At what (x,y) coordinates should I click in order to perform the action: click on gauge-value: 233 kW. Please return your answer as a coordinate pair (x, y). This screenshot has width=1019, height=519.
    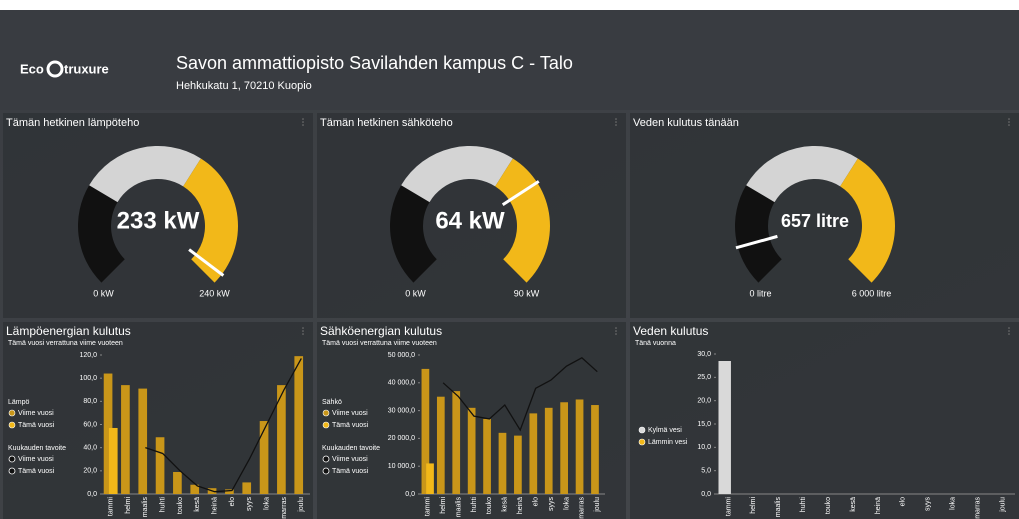
    Looking at the image, I should click on (158, 220).